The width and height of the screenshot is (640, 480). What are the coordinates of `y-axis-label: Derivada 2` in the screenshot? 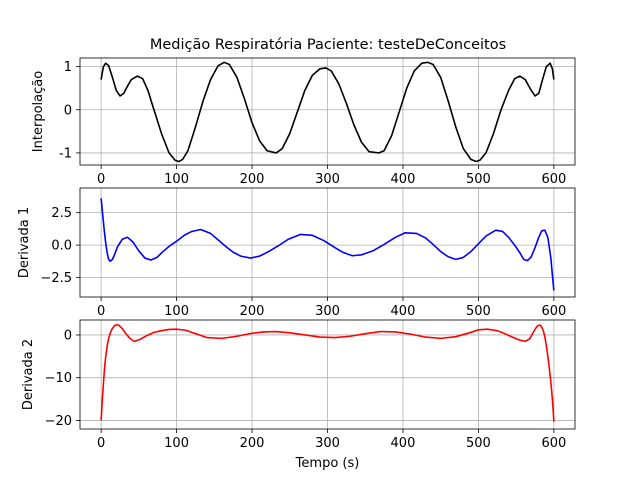 It's located at (28, 374).